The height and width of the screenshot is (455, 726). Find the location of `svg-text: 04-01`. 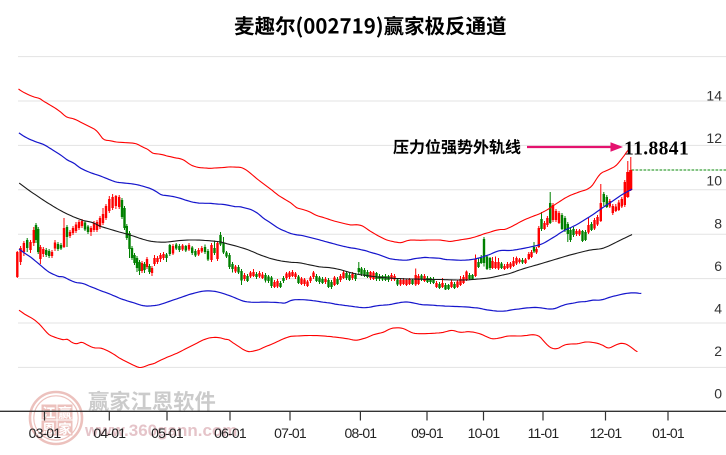

svg-text: 04-01 is located at coordinates (109, 433).